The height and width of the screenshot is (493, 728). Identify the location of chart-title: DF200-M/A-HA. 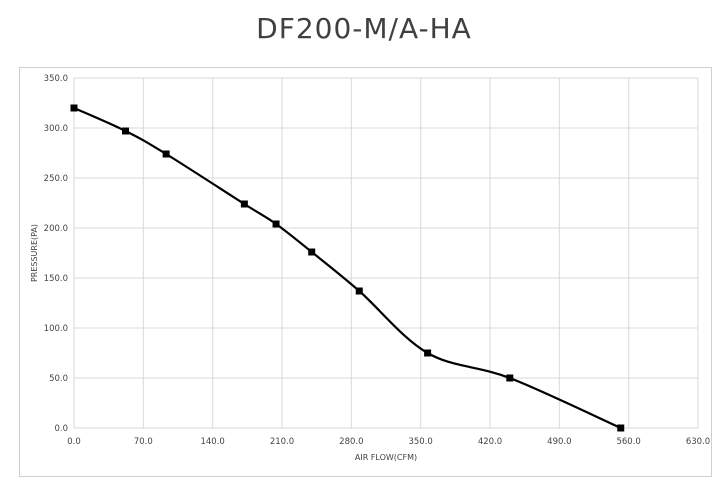
(364, 28).